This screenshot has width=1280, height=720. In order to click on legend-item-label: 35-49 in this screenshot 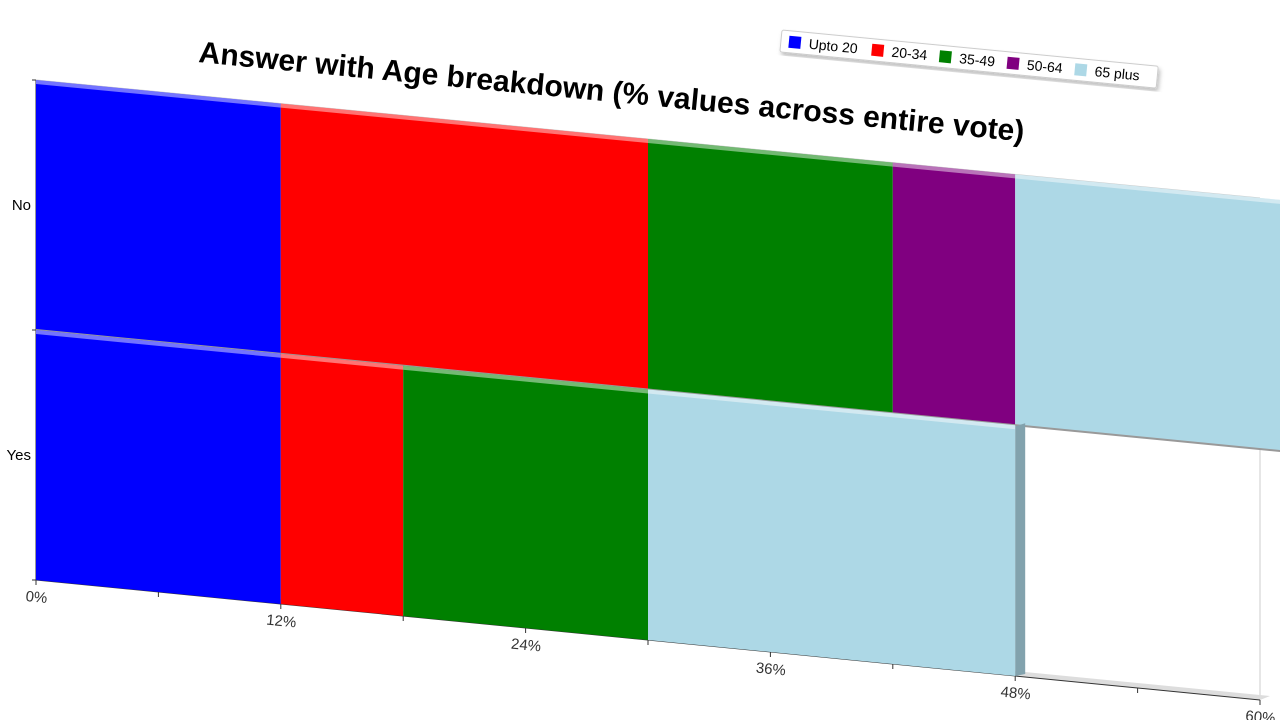, I will do `click(977, 59)`.